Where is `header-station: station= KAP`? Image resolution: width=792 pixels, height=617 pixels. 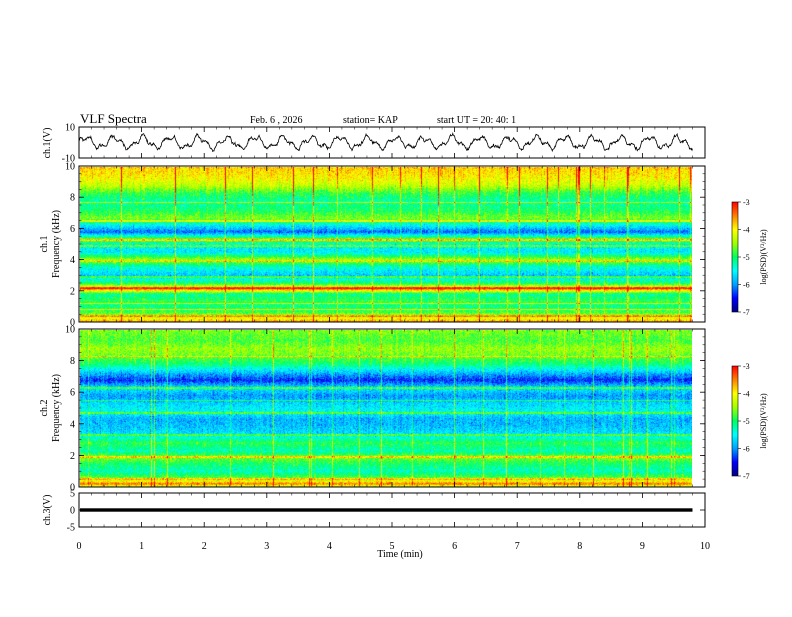 header-station: station= KAP is located at coordinates (370, 120).